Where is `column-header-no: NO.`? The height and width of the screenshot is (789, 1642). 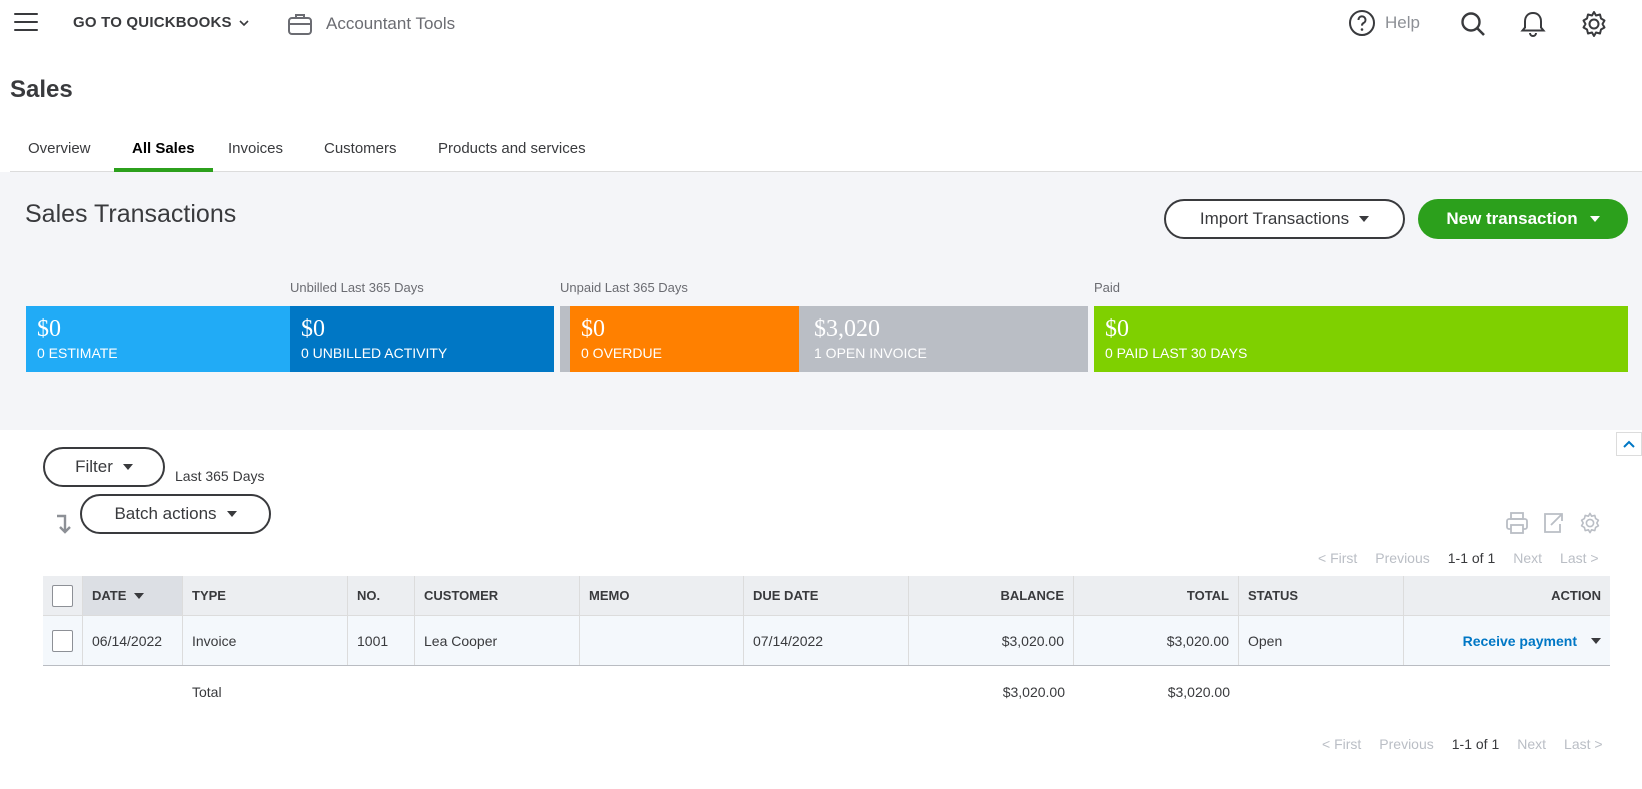 column-header-no: NO. is located at coordinates (381, 595).